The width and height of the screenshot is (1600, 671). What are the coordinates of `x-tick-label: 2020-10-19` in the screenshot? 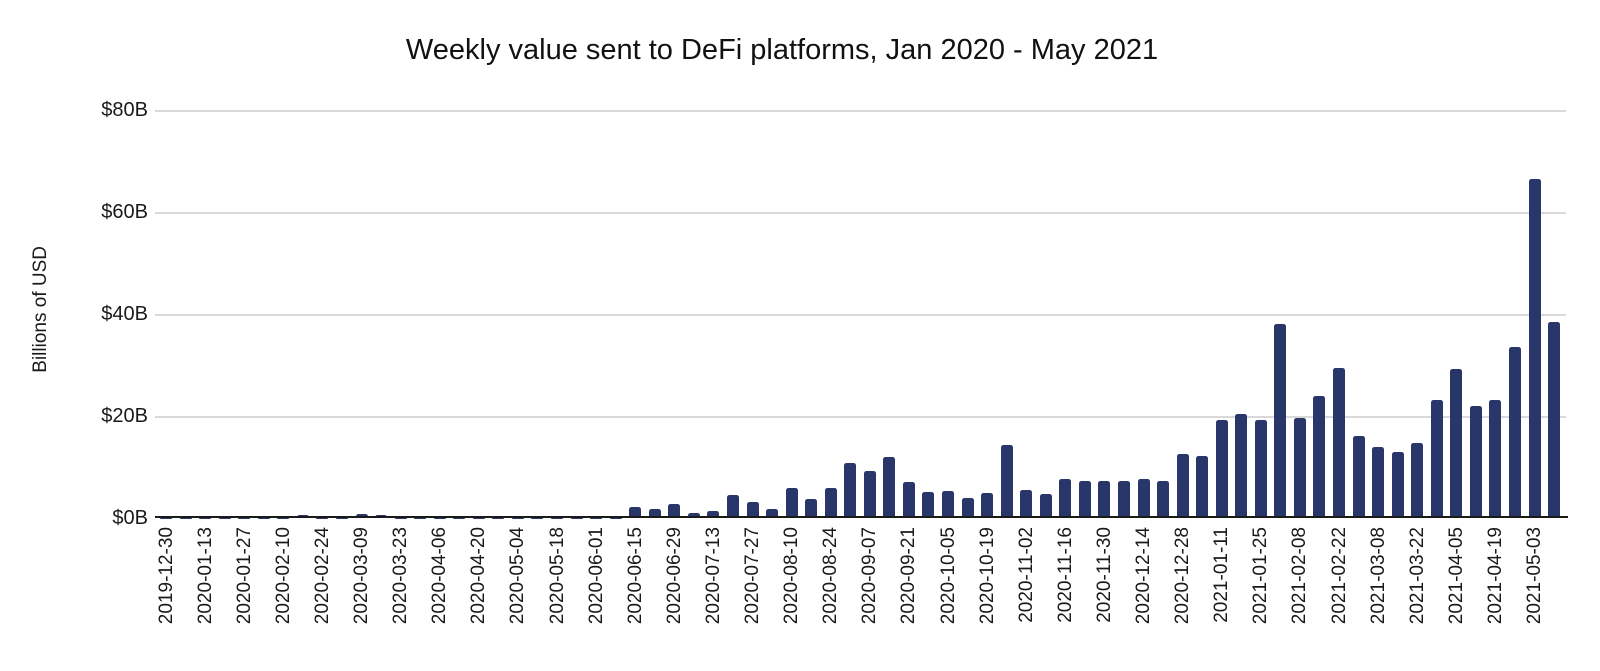 It's located at (987, 576).